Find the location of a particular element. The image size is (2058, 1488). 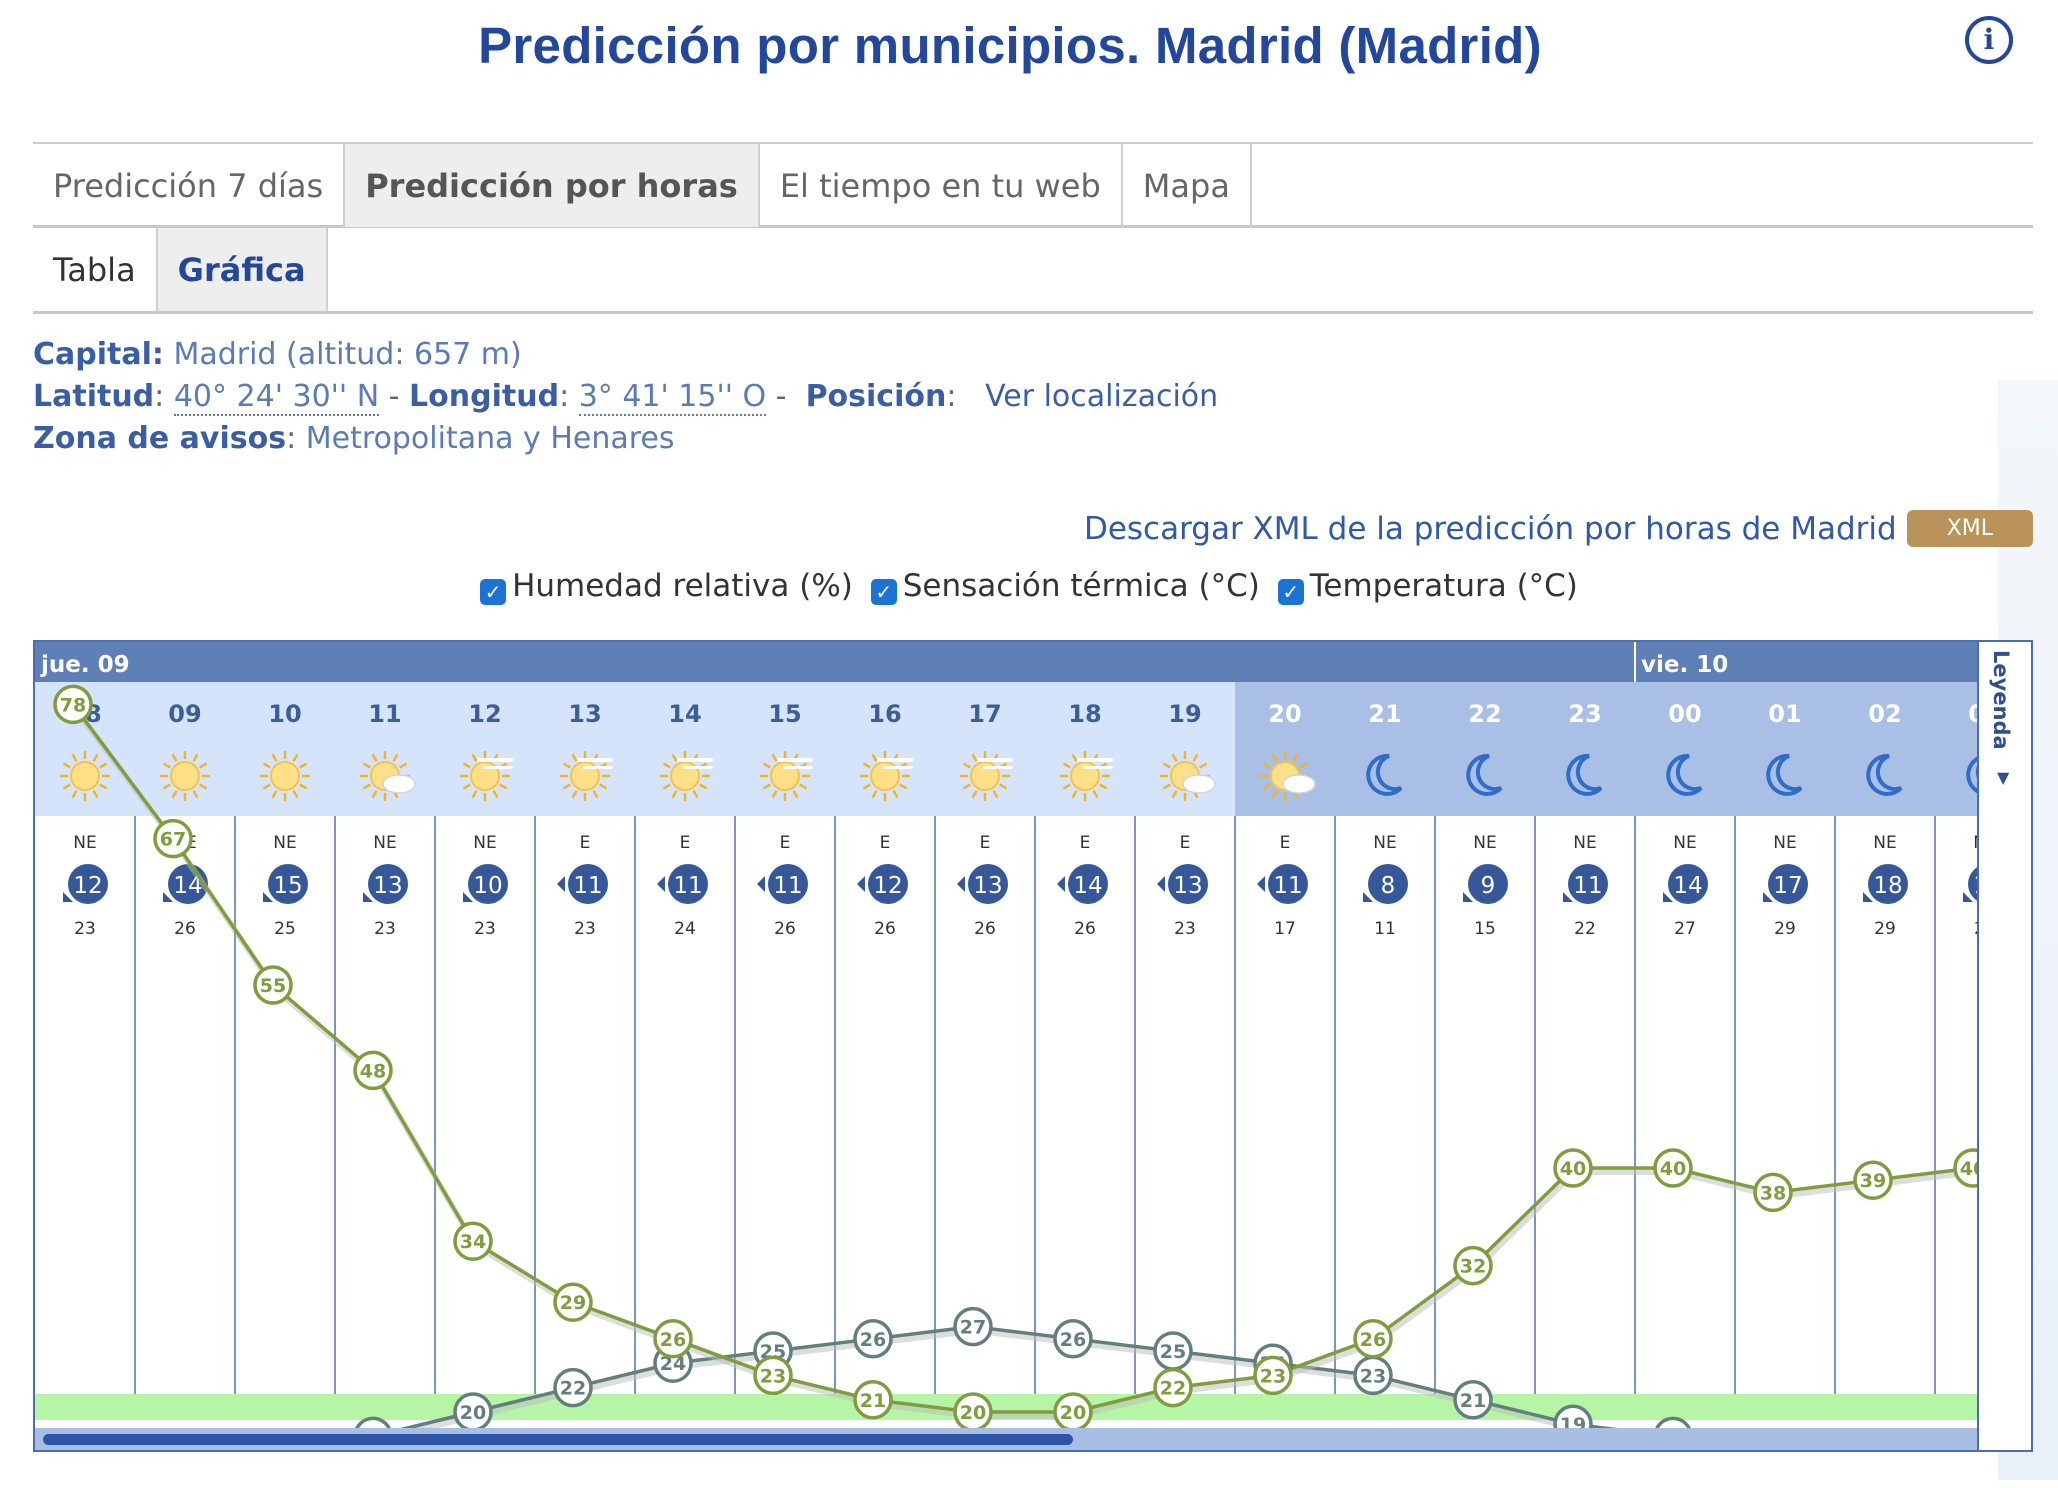

hour-label: 00 is located at coordinates (1684, 714).